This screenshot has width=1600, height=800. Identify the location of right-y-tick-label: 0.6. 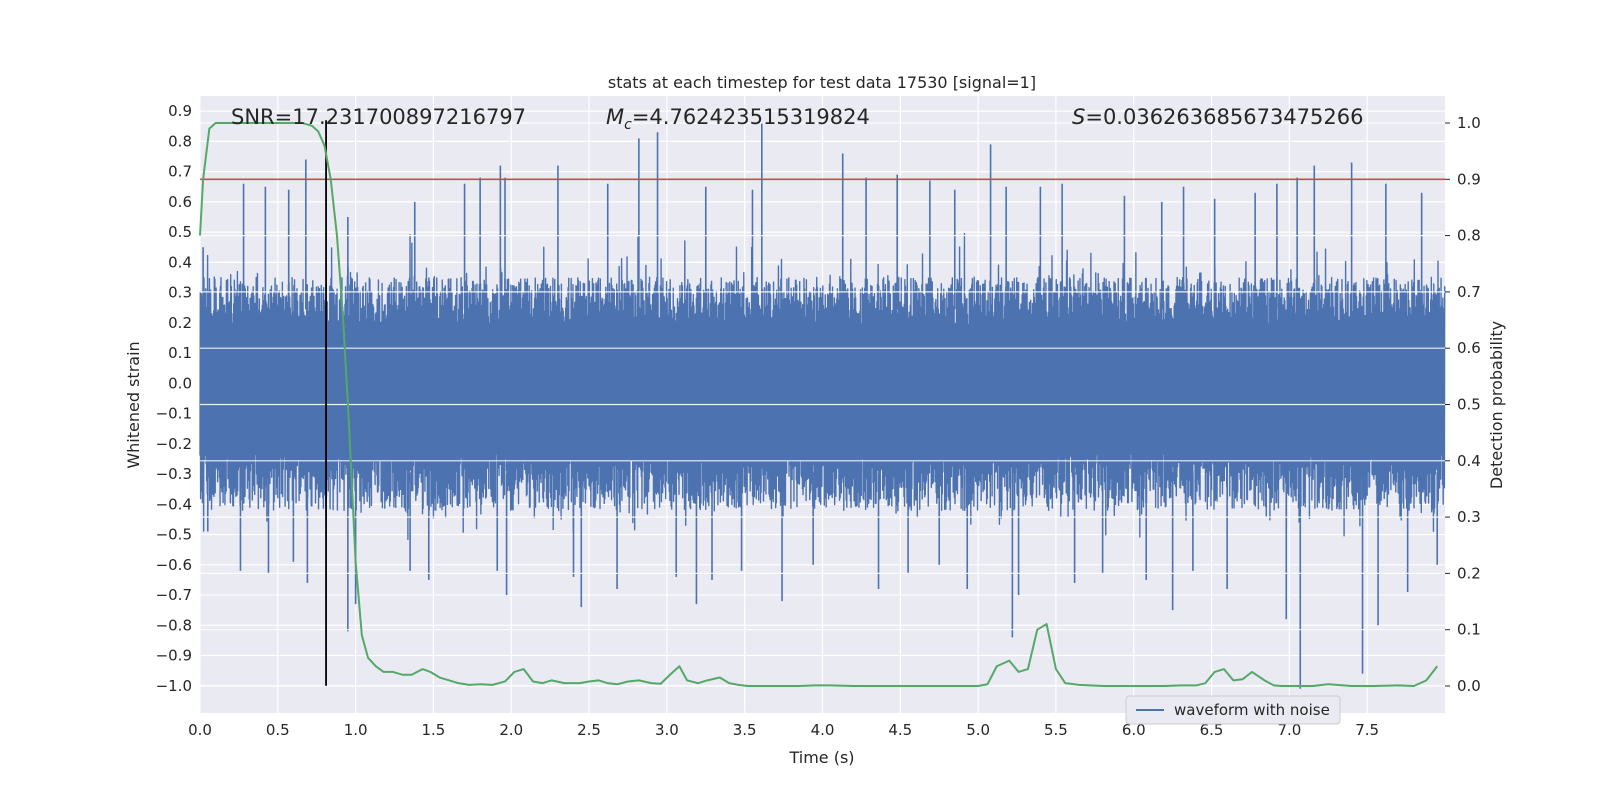
(1469, 348).